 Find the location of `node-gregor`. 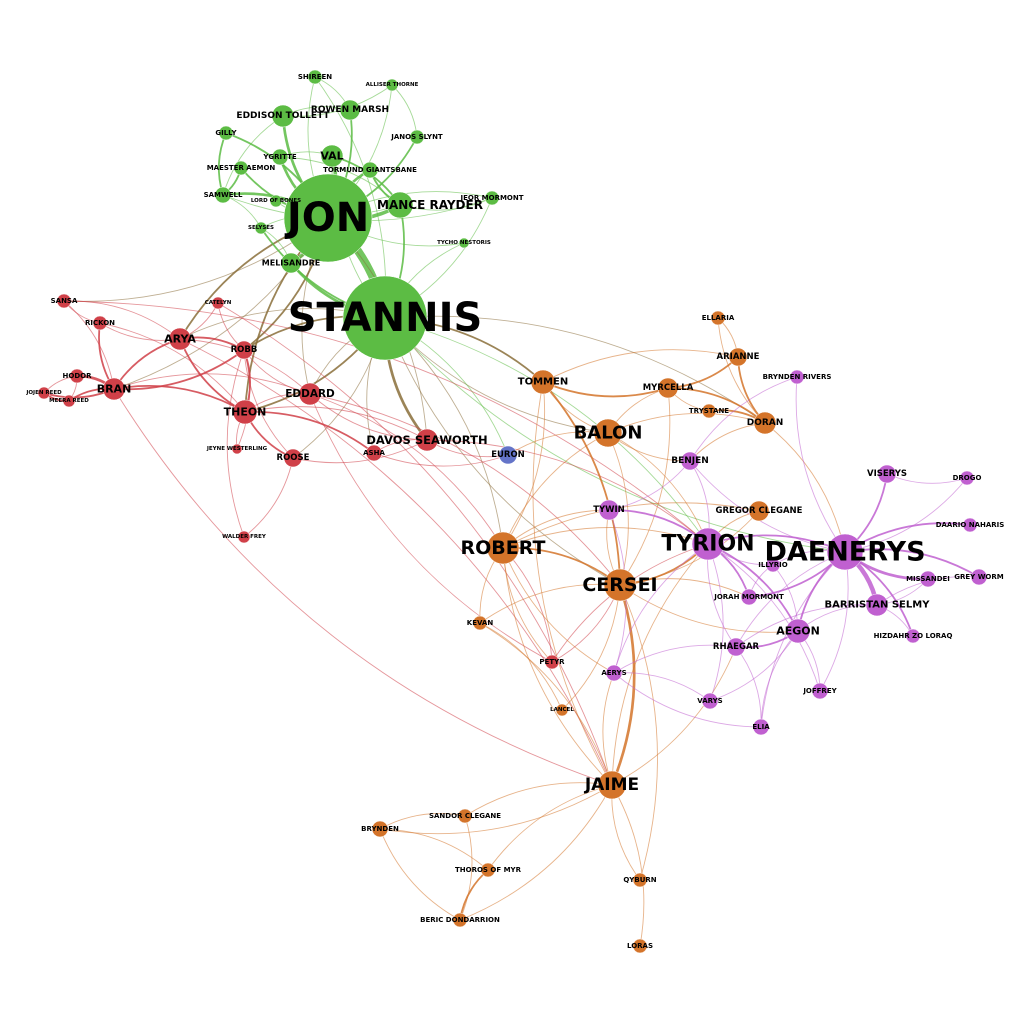

node-gregor is located at coordinates (759, 511).